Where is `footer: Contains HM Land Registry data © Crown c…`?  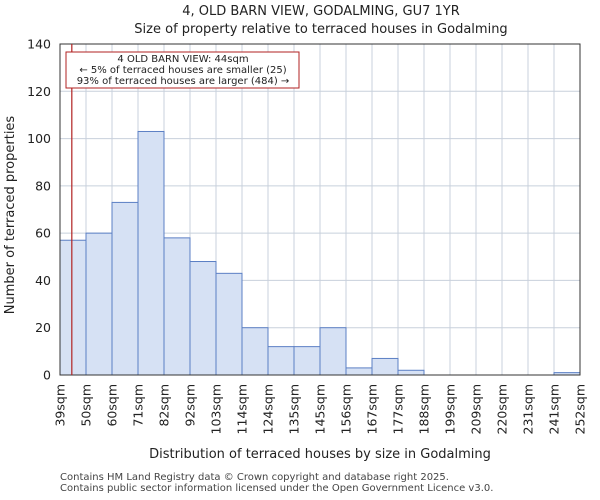
footer: Contains HM Land Registry data © Crown c… is located at coordinates (276, 483).